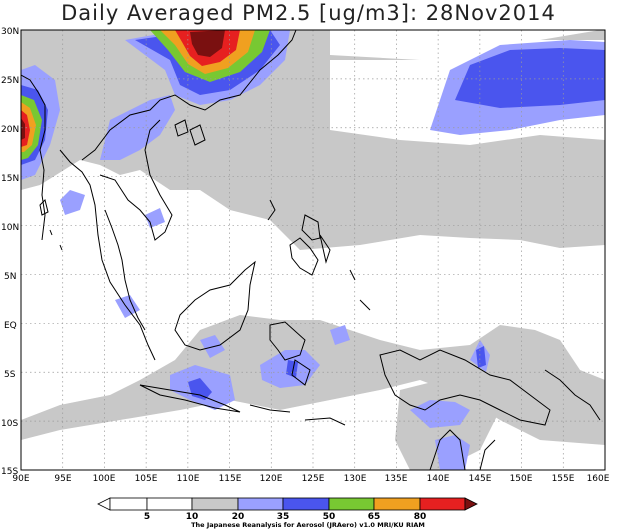 The height and width of the screenshot is (529, 617). What do you see at coordinates (563, 479) in the screenshot?
I see `lon-label: 155E` at bounding box center [563, 479].